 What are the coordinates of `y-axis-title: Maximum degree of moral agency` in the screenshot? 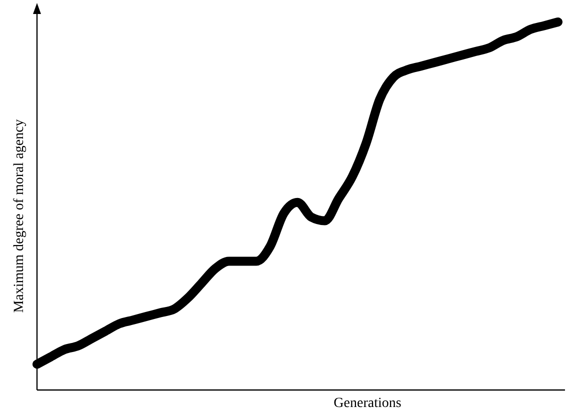 It's located at (19, 216).